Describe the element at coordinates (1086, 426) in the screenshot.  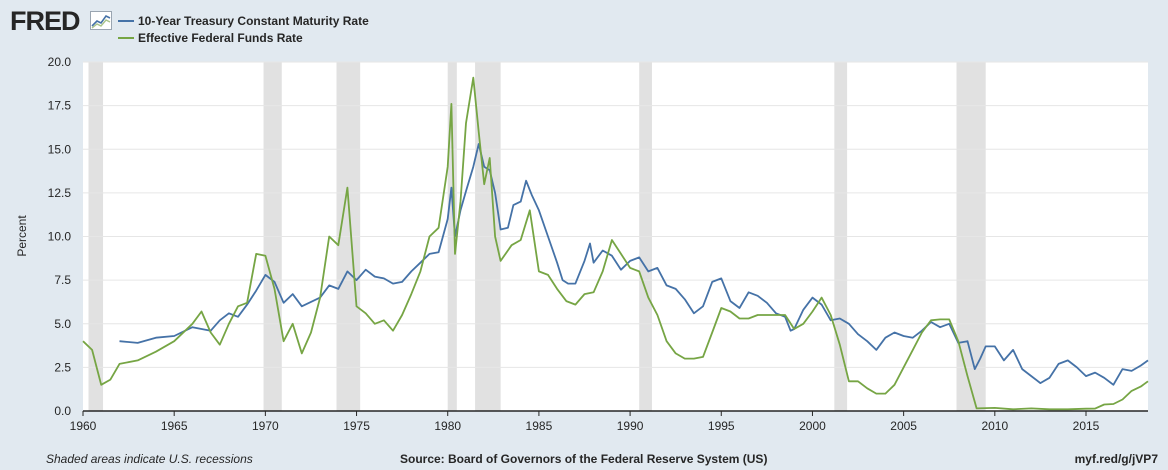
I see `x-tick-label: 2015` at that location.